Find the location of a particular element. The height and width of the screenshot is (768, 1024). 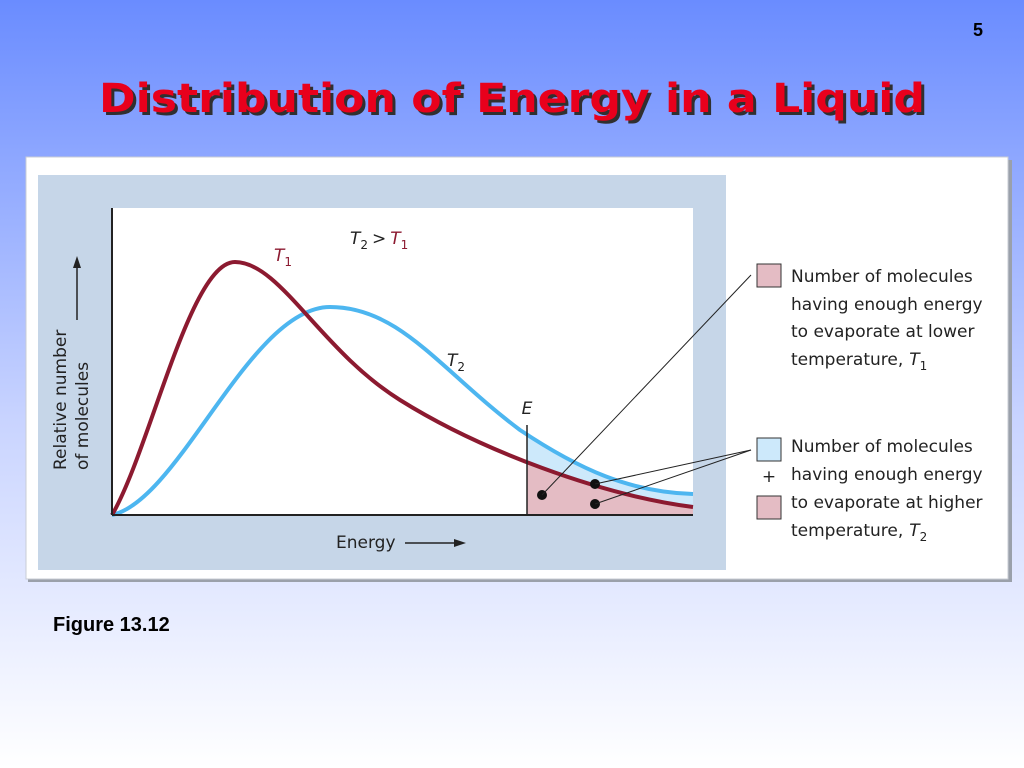

x-arrowhead is located at coordinates (460, 543).